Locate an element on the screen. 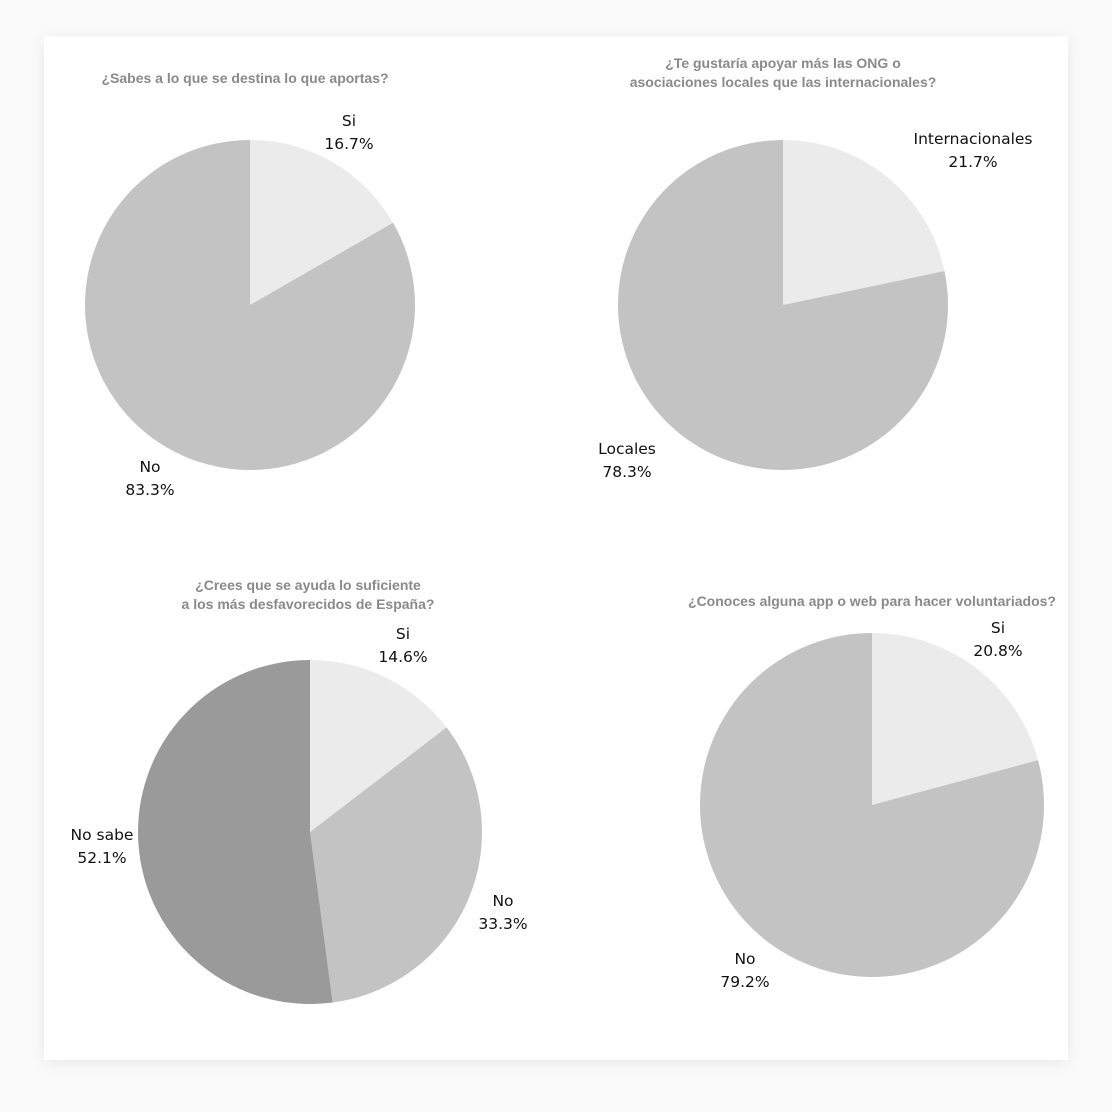  chart-1-slice-no is located at coordinates (249, 304).